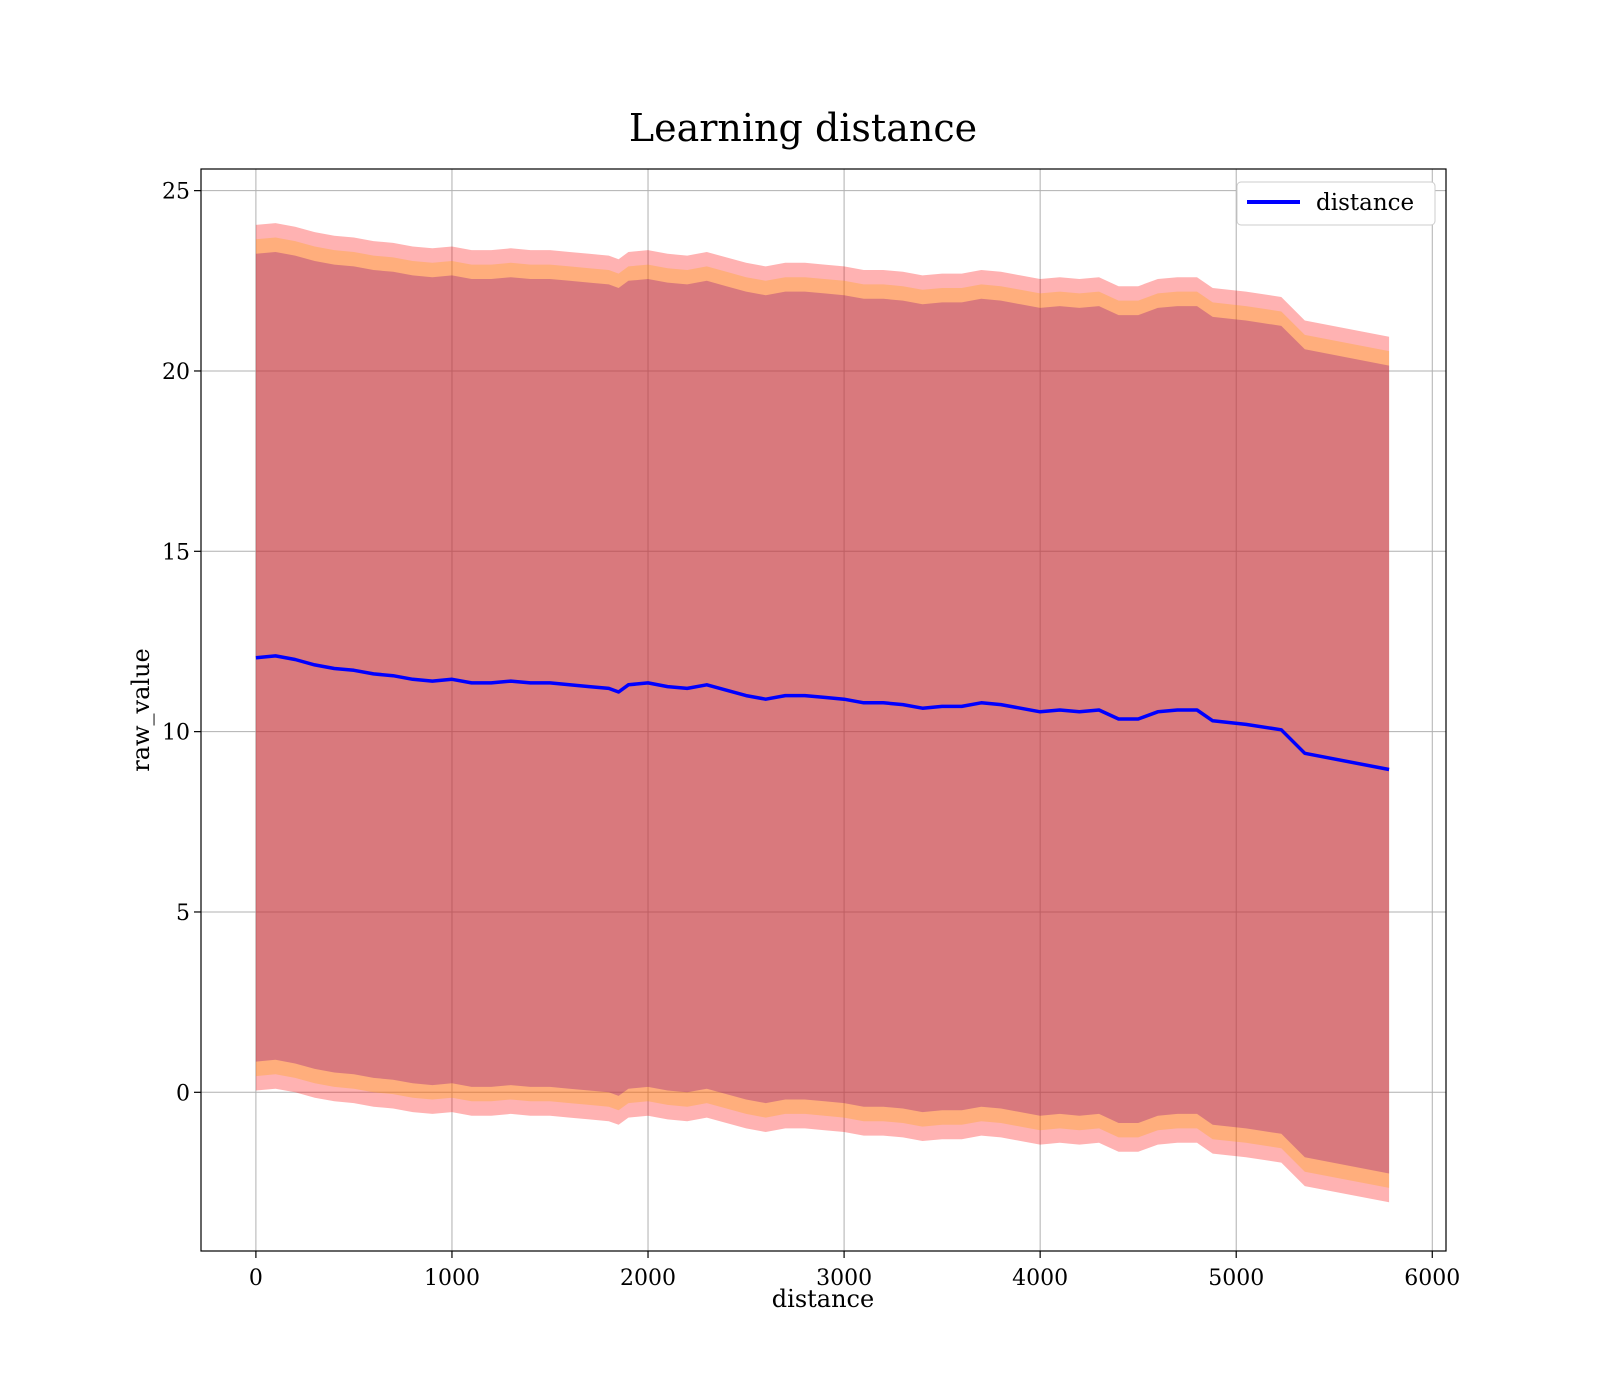 Image resolution: width=1600 pixels, height=1400 pixels. What do you see at coordinates (256, 1278) in the screenshot?
I see `x-tick-label: 0` at bounding box center [256, 1278].